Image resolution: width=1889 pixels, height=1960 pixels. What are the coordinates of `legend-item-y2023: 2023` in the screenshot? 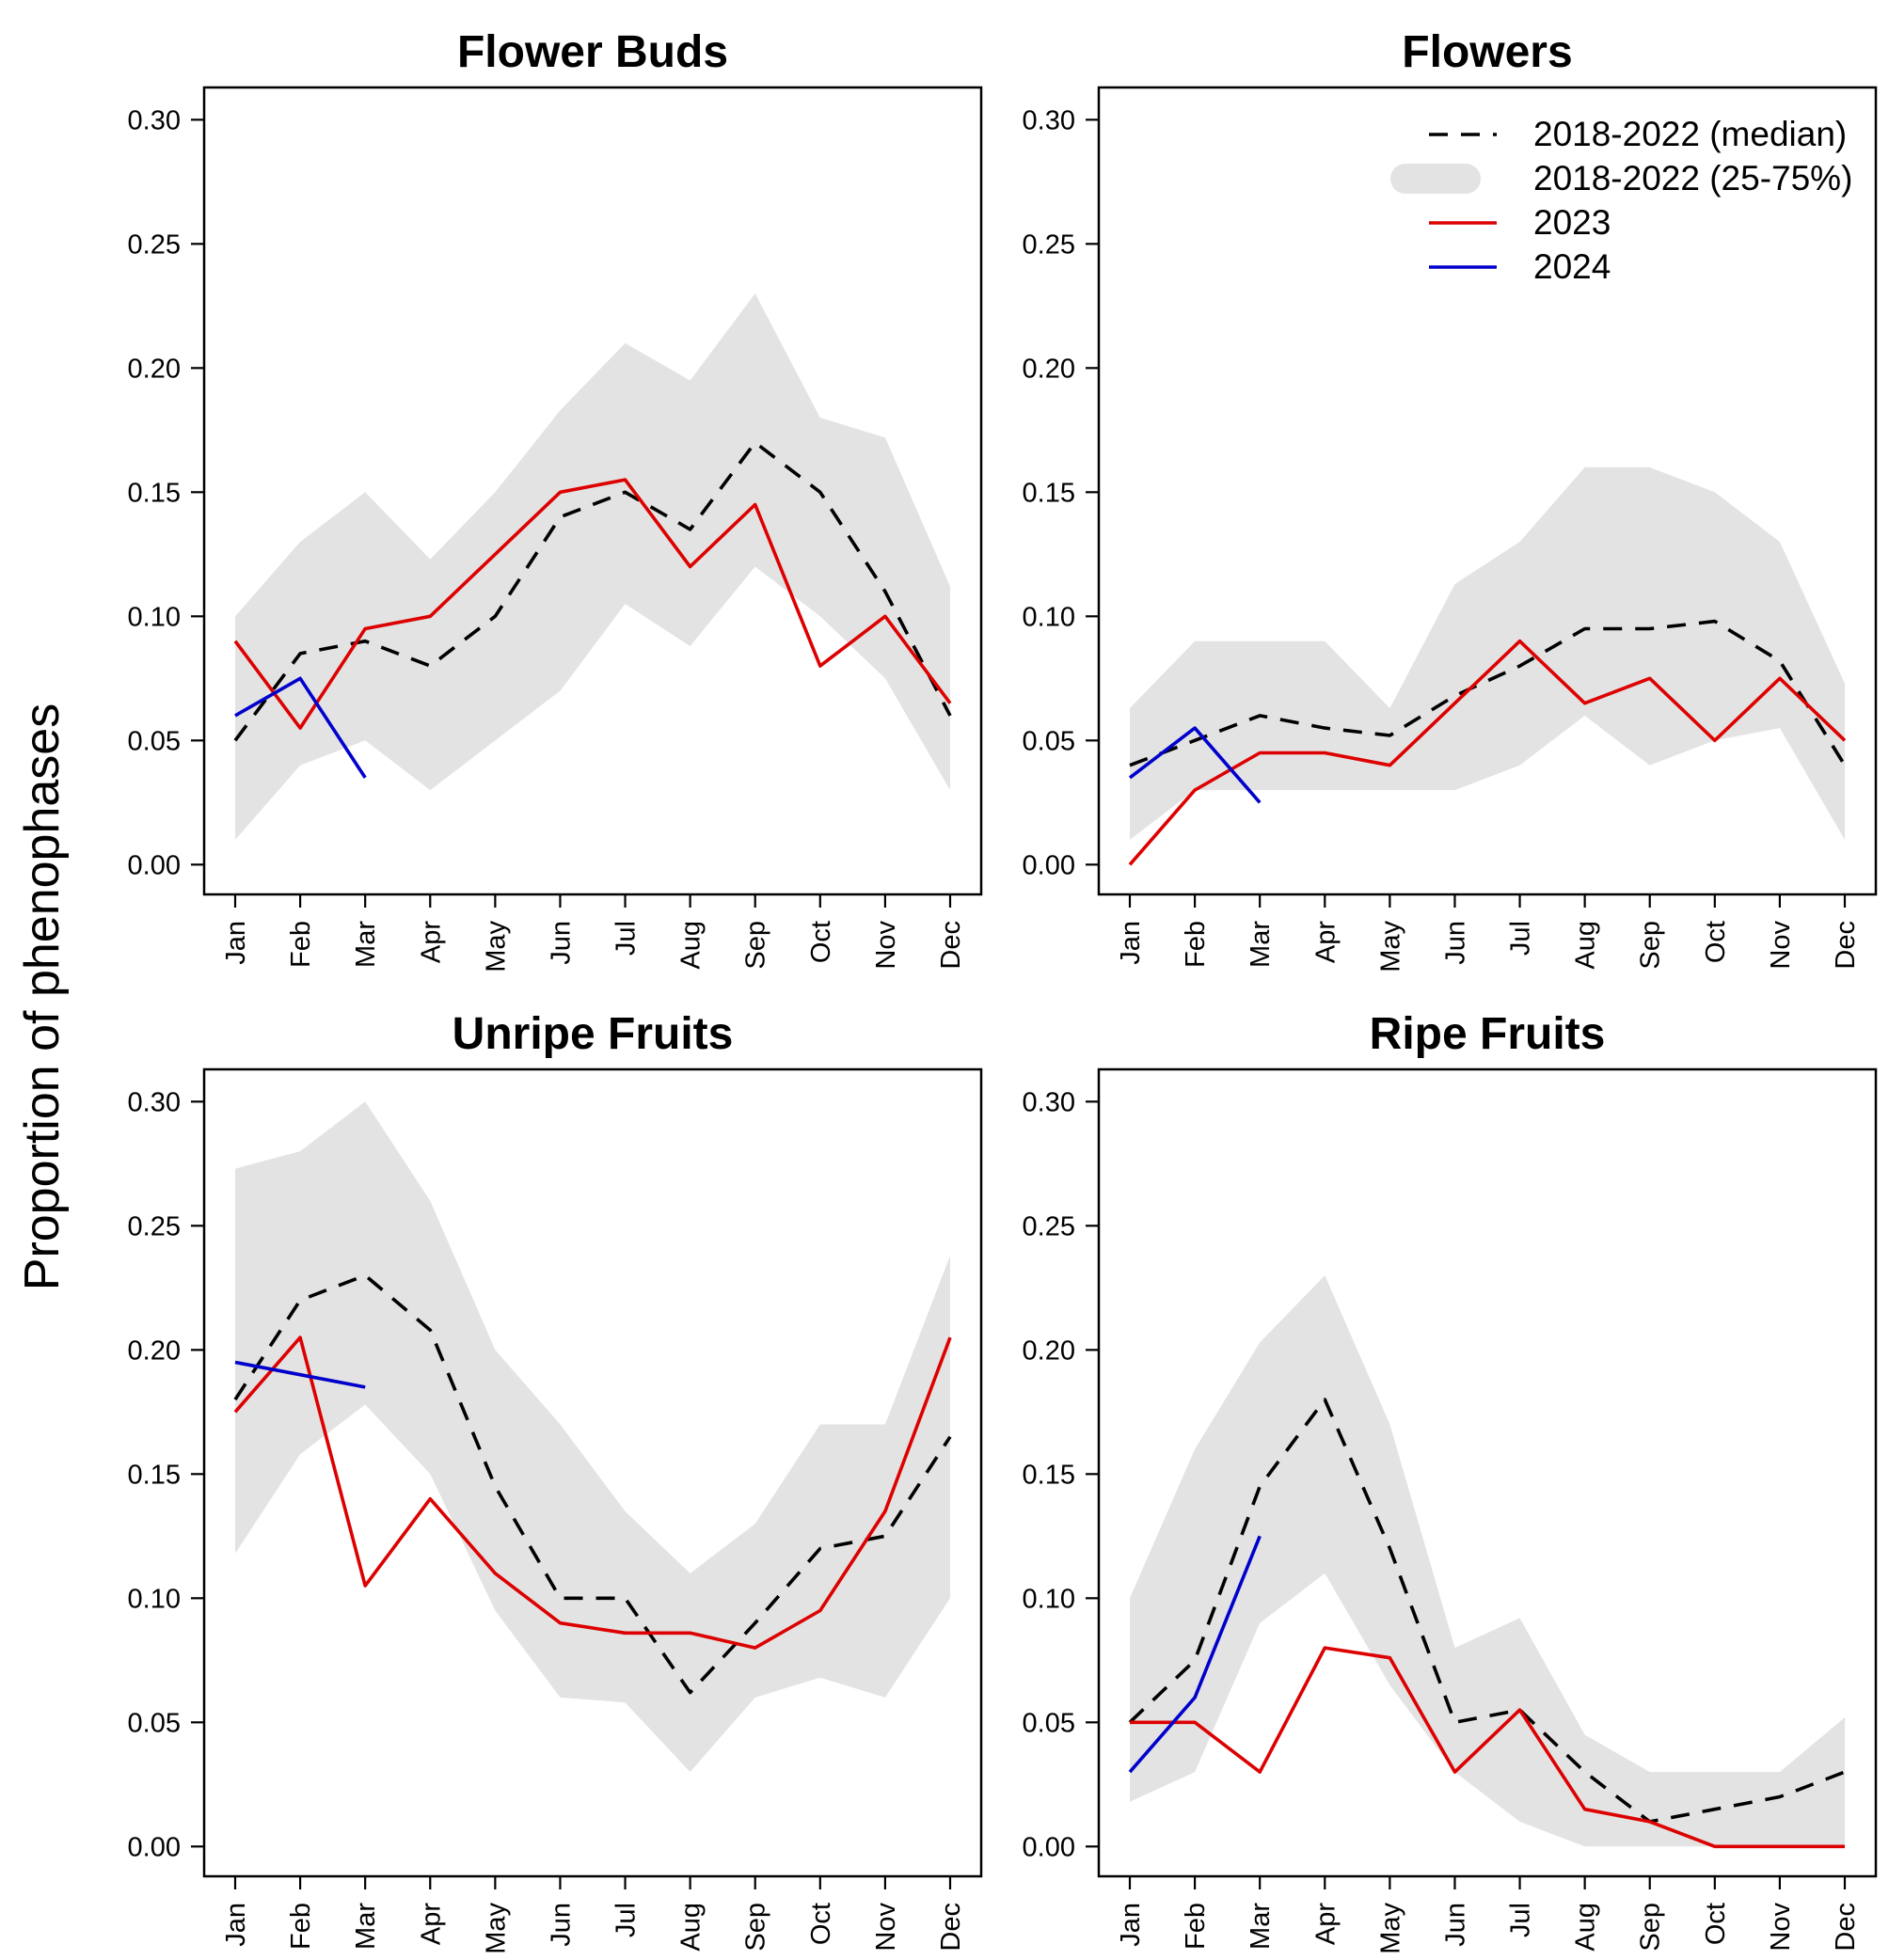 It's located at (1520, 222).